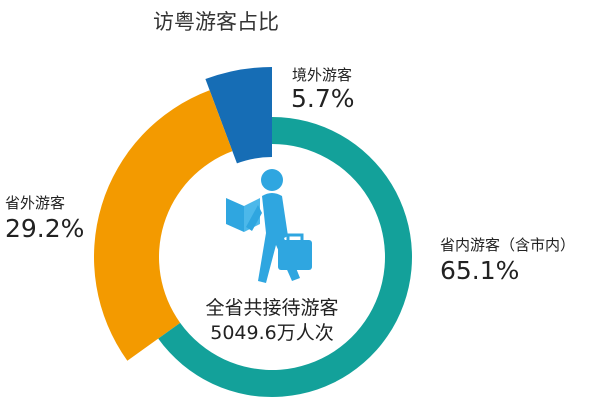 This screenshot has height=409, width=600. What do you see at coordinates (216, 22) in the screenshot?
I see `chart-title: 访粤游客占比` at bounding box center [216, 22].